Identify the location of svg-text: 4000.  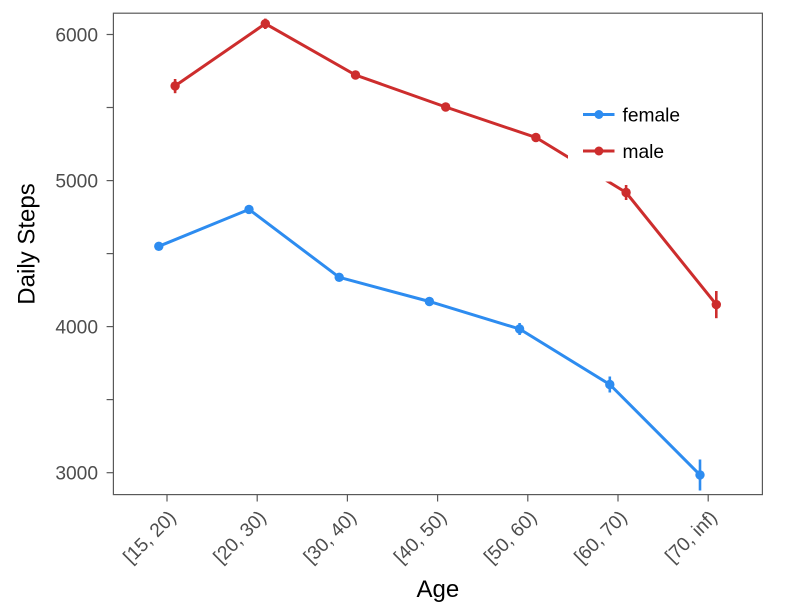
(76, 328).